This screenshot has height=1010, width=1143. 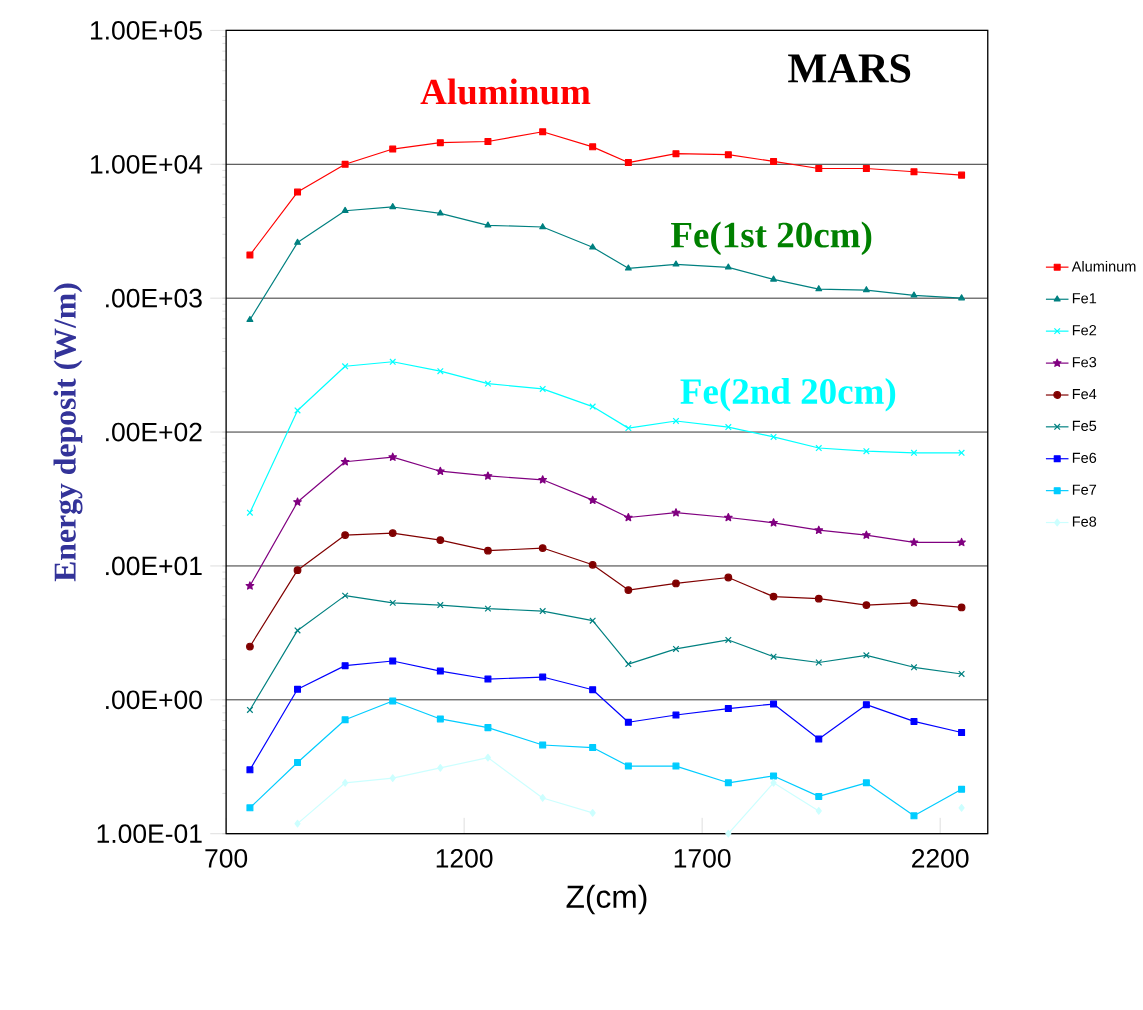 I want to click on y-axis-title: Energy deposit (W/m), so click(x=68, y=432).